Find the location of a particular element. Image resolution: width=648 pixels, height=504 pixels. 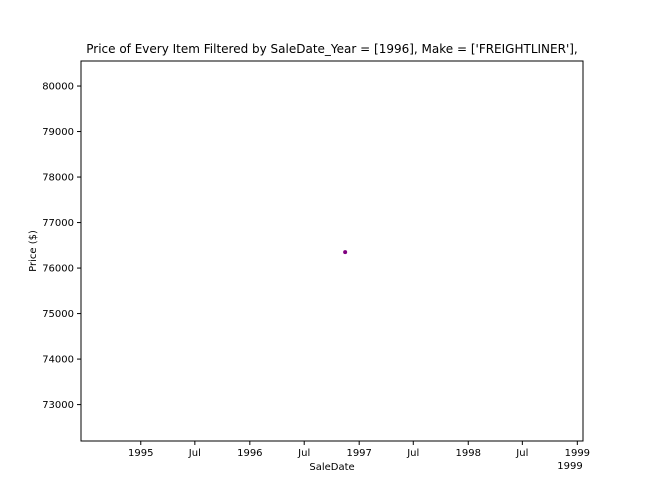

x-tick-label: 1995 is located at coordinates (140, 453).